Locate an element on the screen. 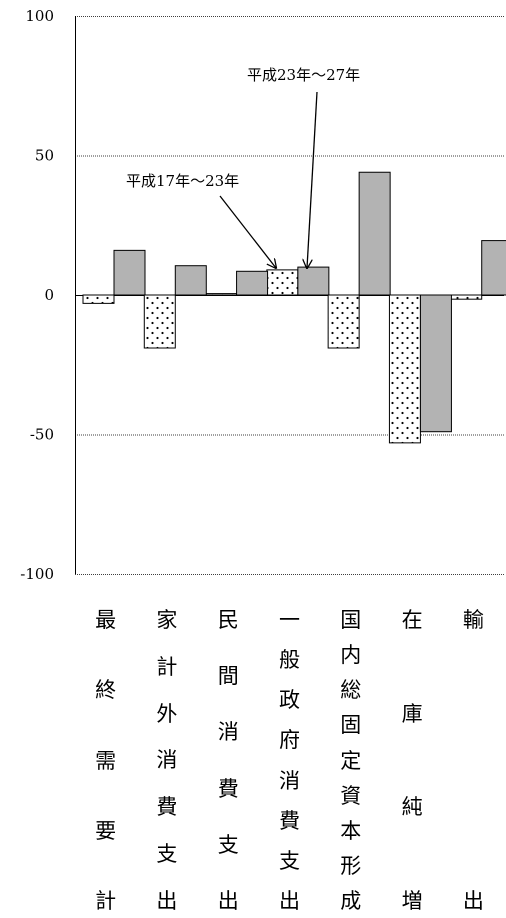 The height and width of the screenshot is (918, 506). x-category-label: 民間消費支出 is located at coordinates (228, 760).